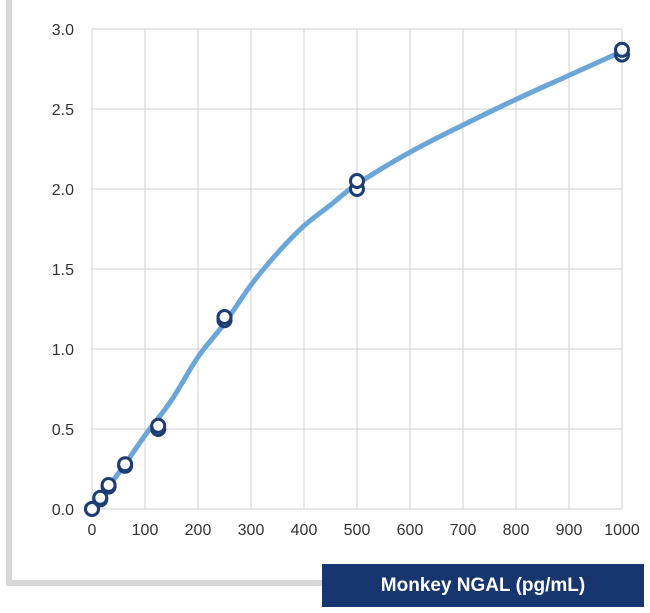  Describe the element at coordinates (63, 350) in the screenshot. I see `y-tick-label: 1.0` at that location.